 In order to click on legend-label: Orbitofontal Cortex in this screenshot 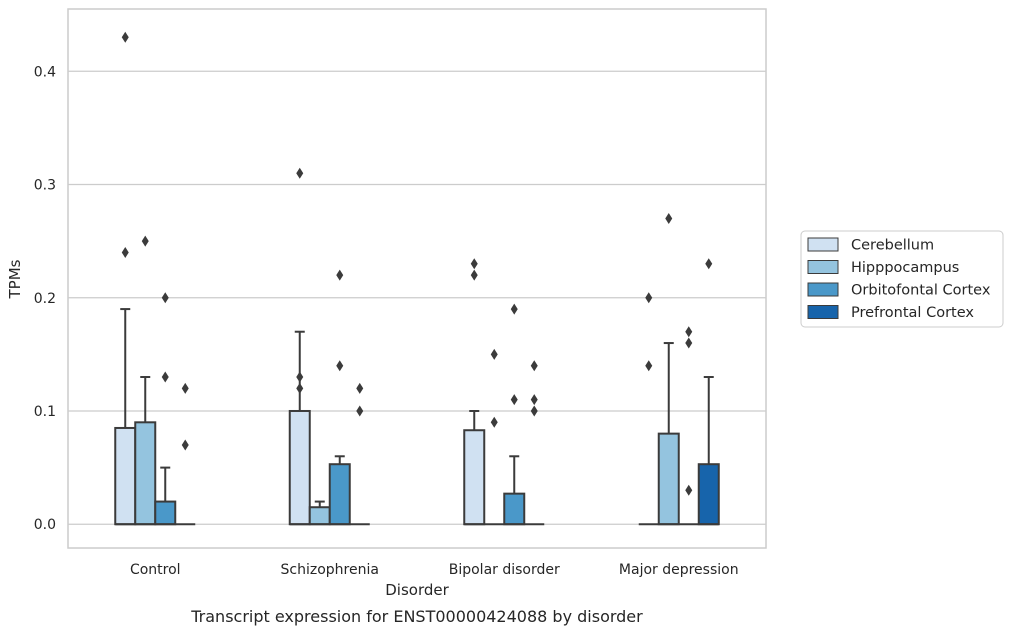, I will do `click(921, 291)`.